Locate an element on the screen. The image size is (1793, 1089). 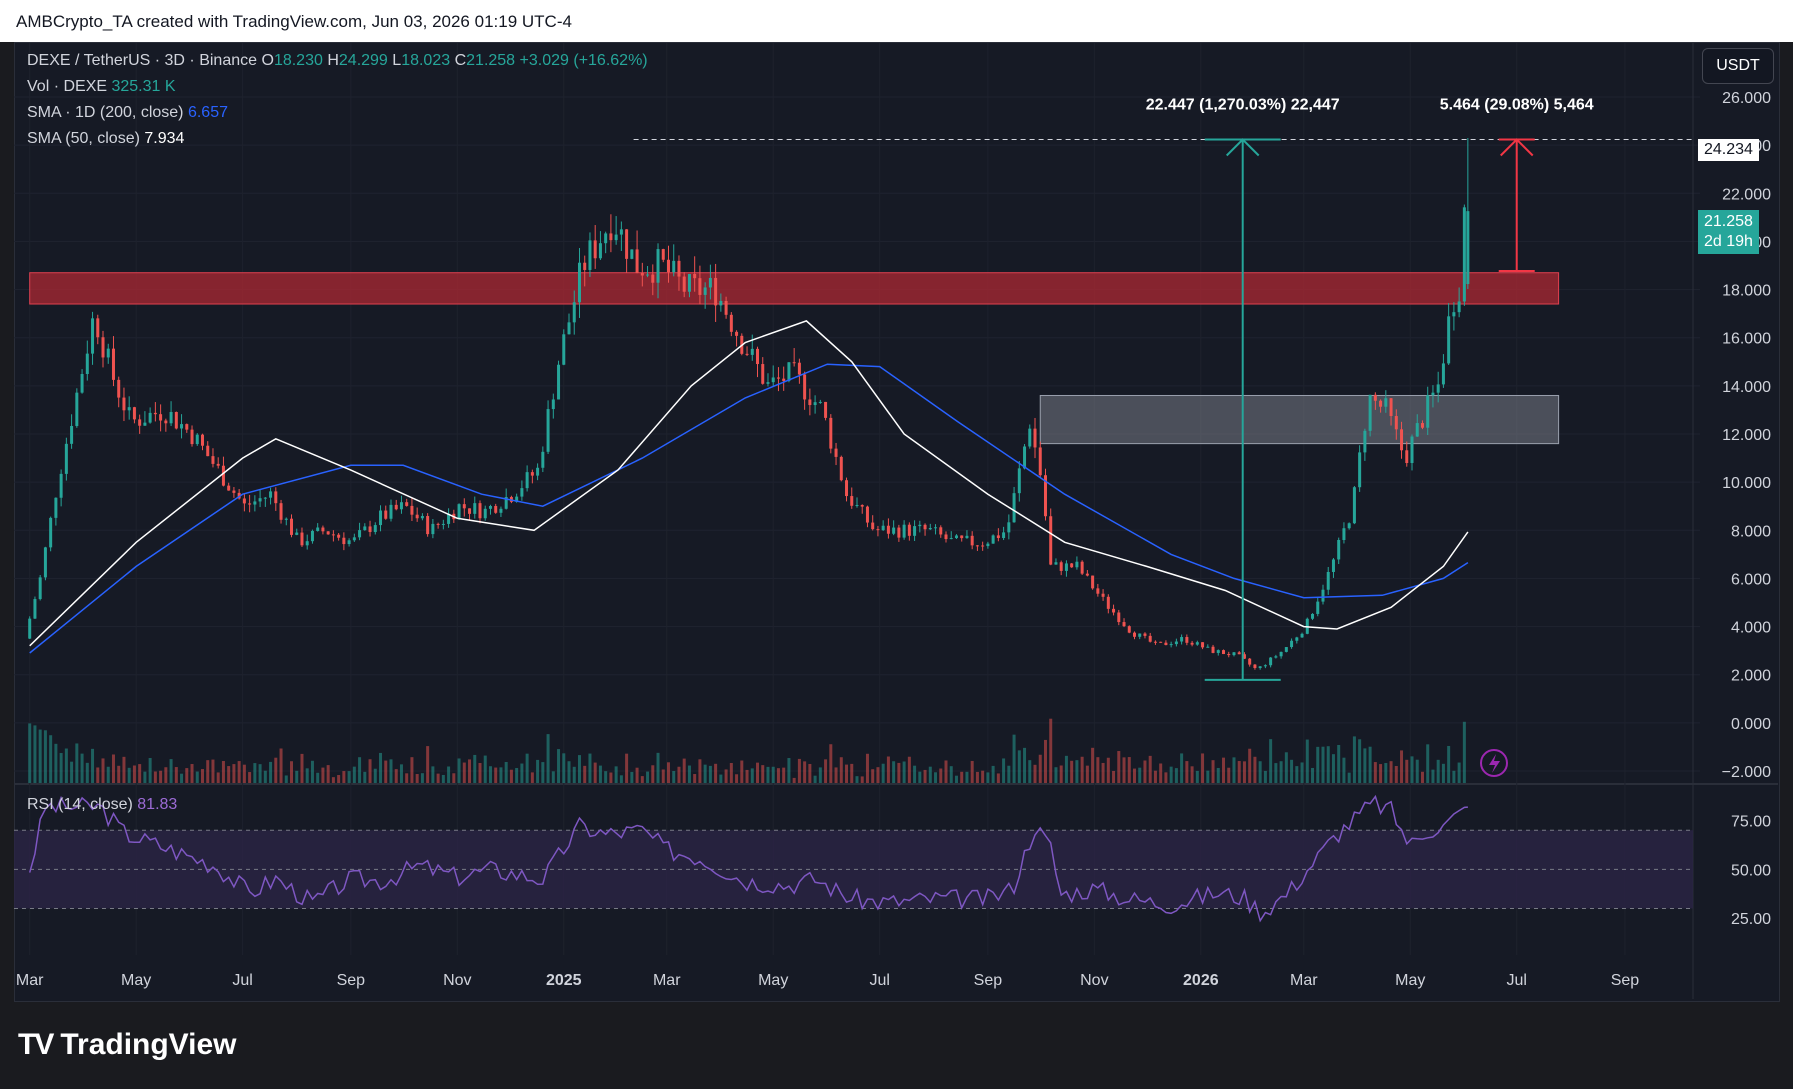
y-tick-label: 12.000 is located at coordinates (1746, 435).